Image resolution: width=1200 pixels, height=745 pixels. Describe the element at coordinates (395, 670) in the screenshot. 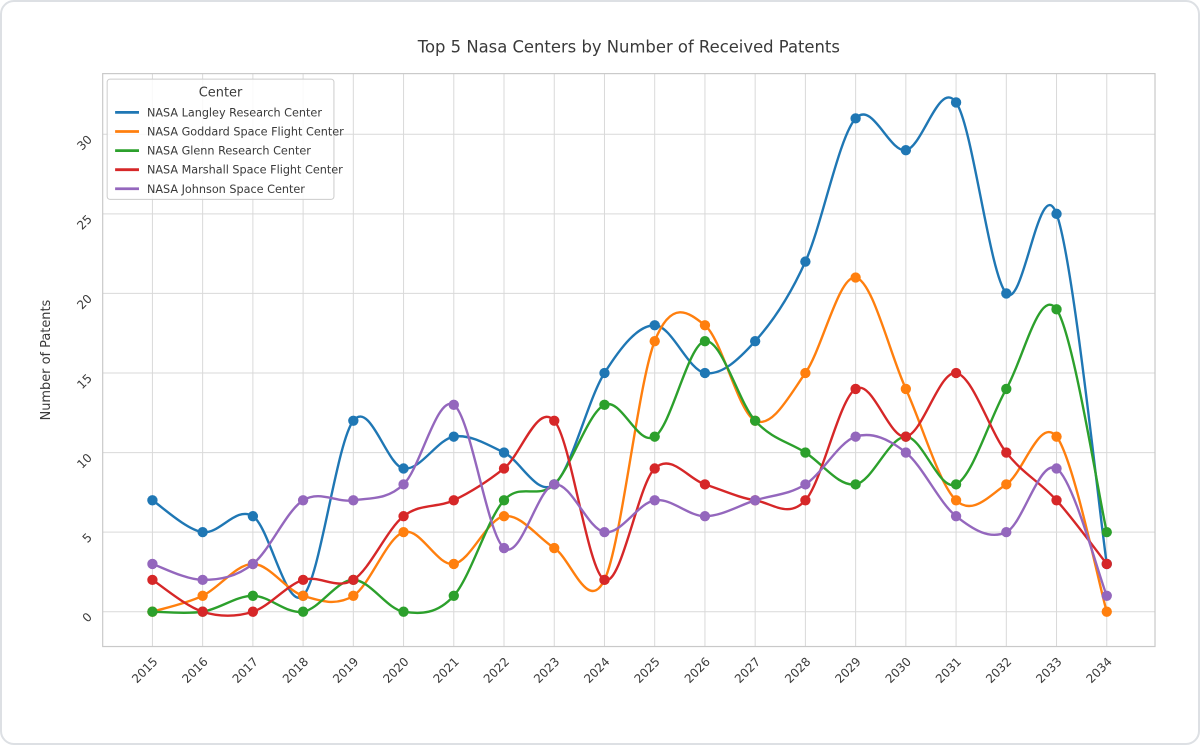

I see `x-tick-label: 2020` at that location.